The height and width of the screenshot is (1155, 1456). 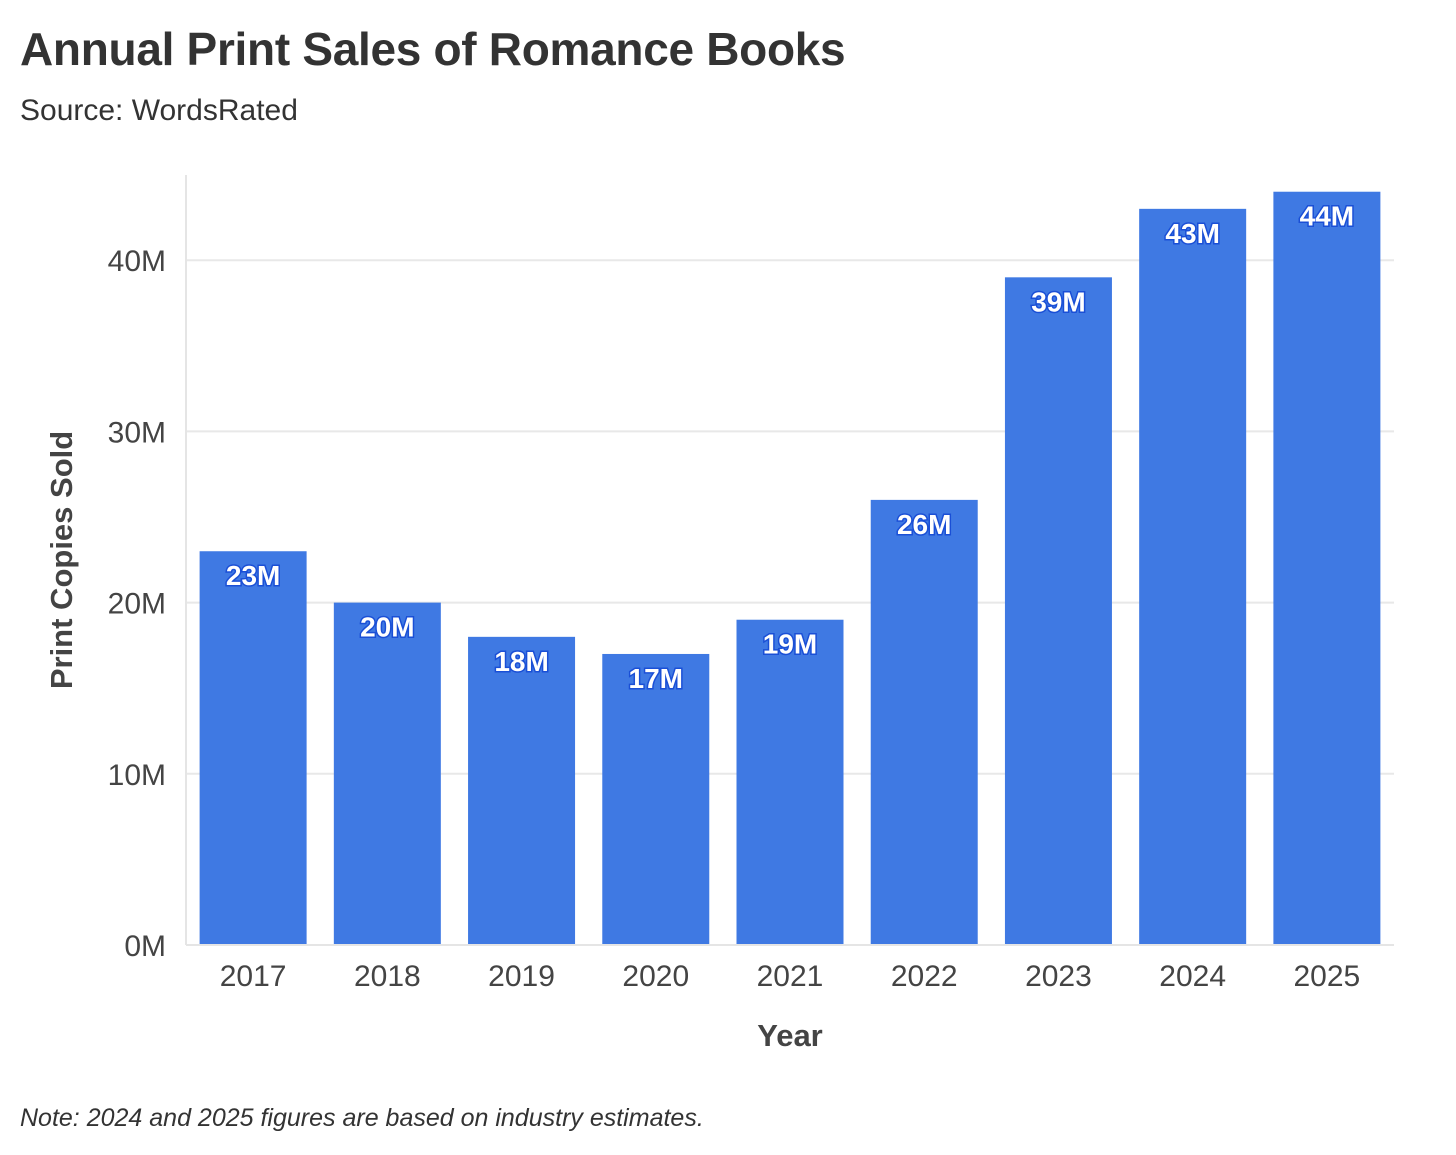 I want to click on x-tick-label: 2018, so click(x=387, y=976).